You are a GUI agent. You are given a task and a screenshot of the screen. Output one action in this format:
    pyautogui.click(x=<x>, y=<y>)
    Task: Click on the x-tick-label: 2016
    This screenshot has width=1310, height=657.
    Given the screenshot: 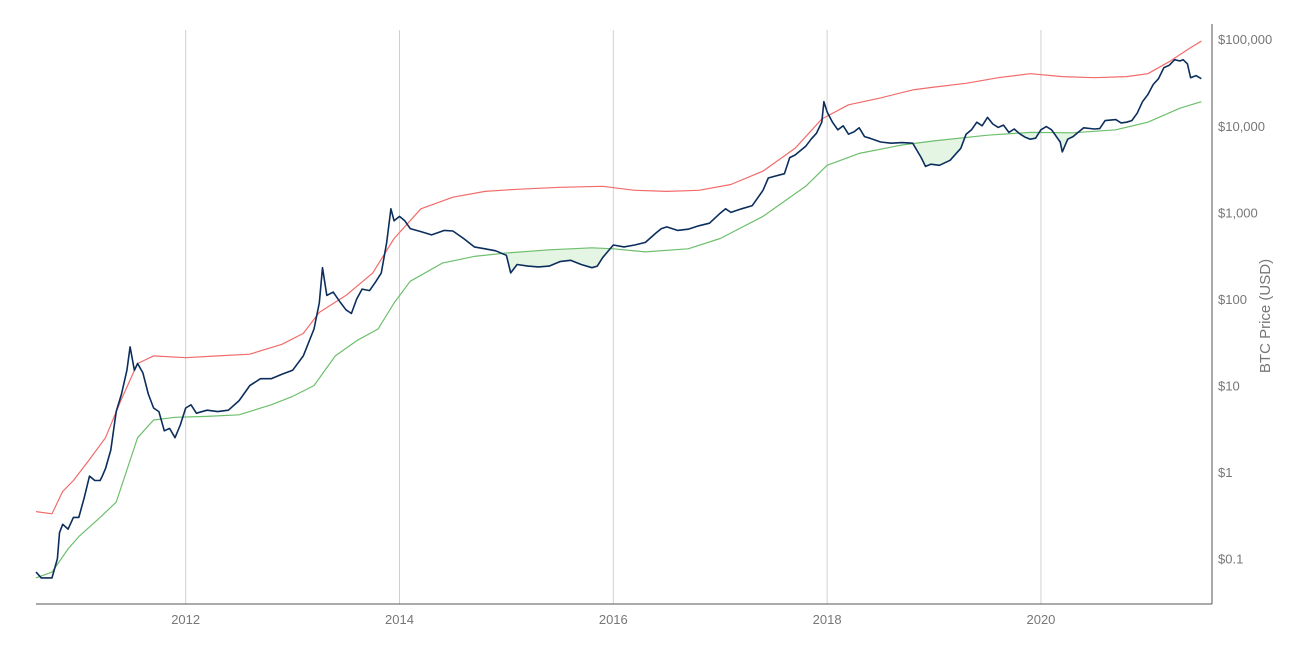 What is the action you would take?
    pyautogui.click(x=613, y=619)
    